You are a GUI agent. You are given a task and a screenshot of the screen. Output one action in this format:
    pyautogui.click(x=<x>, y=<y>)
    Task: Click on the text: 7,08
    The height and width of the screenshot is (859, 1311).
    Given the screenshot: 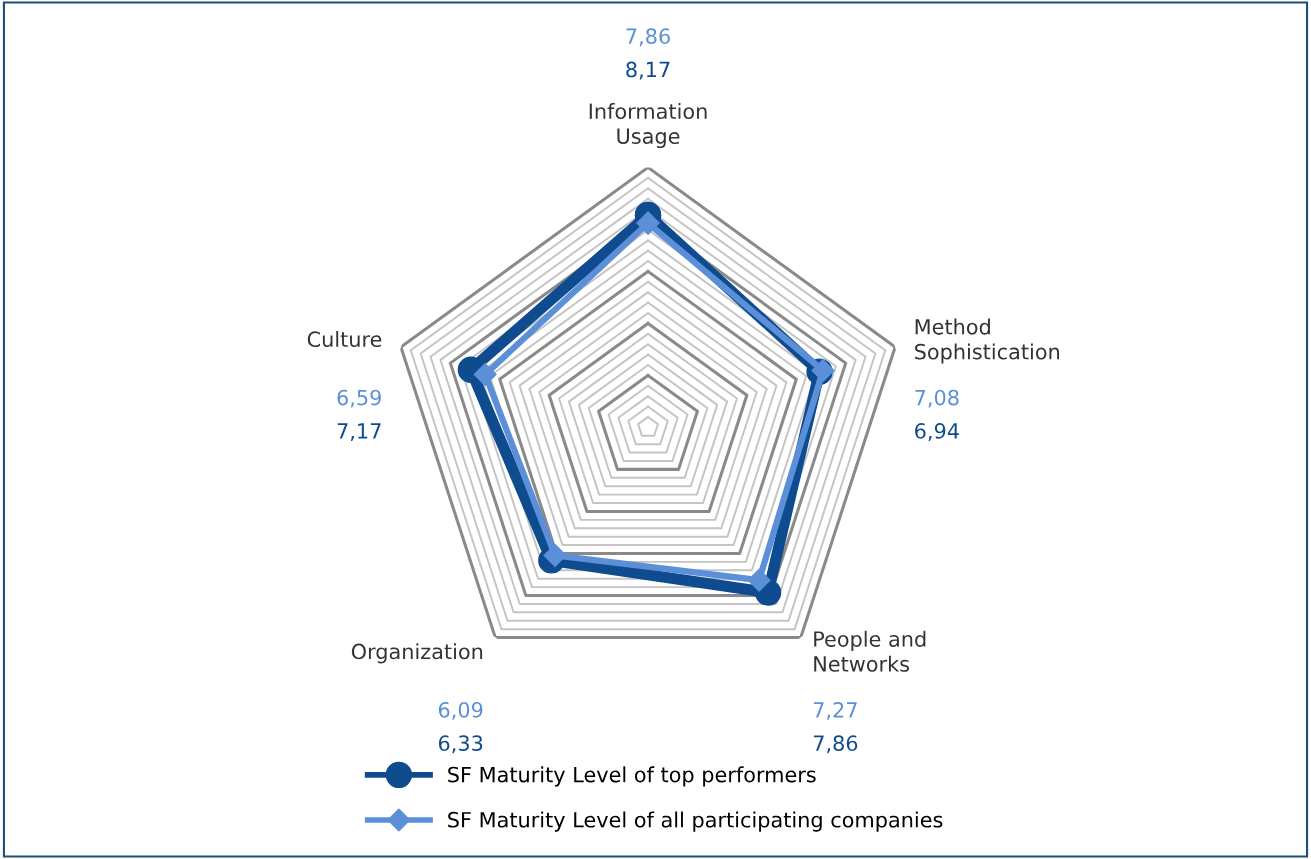 What is the action you would take?
    pyautogui.click(x=937, y=398)
    